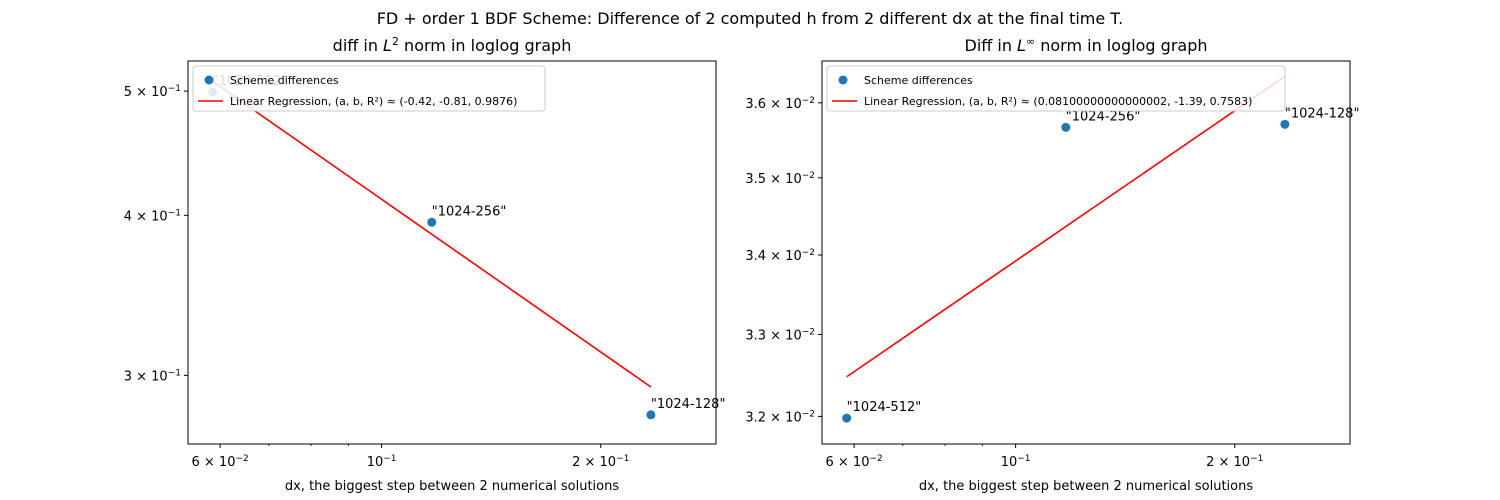 This screenshot has width=1500, height=500. I want to click on y-tick-label-base: 3 × 10, so click(146, 376).